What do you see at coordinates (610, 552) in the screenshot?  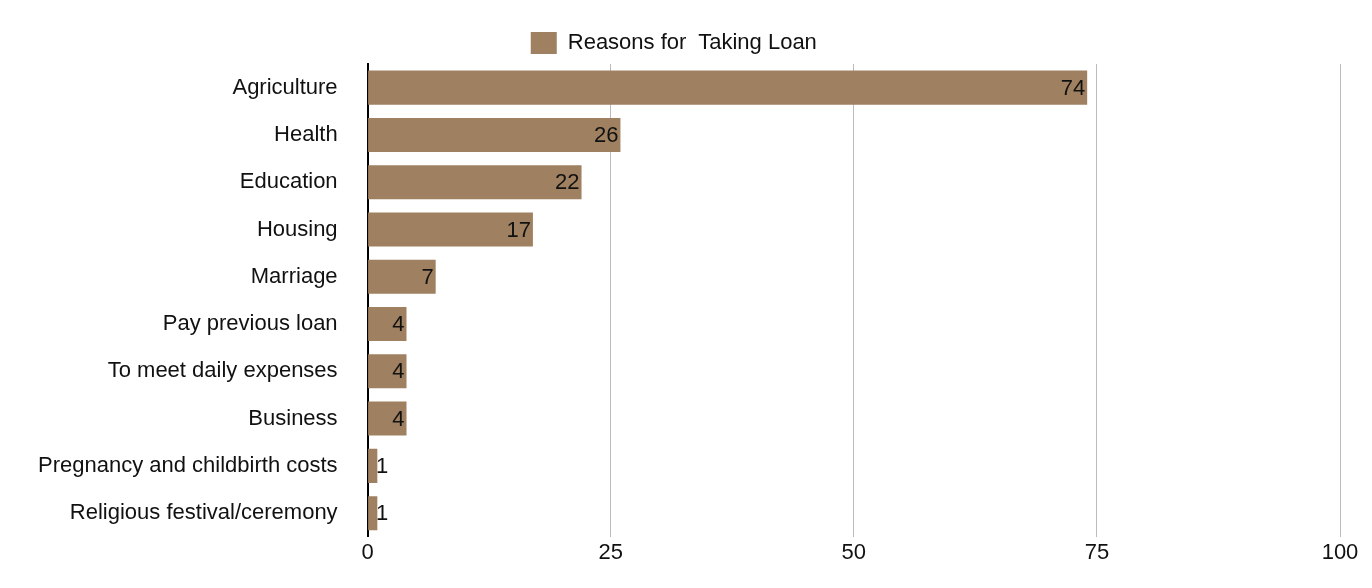 I see `x-tick-label: 25` at bounding box center [610, 552].